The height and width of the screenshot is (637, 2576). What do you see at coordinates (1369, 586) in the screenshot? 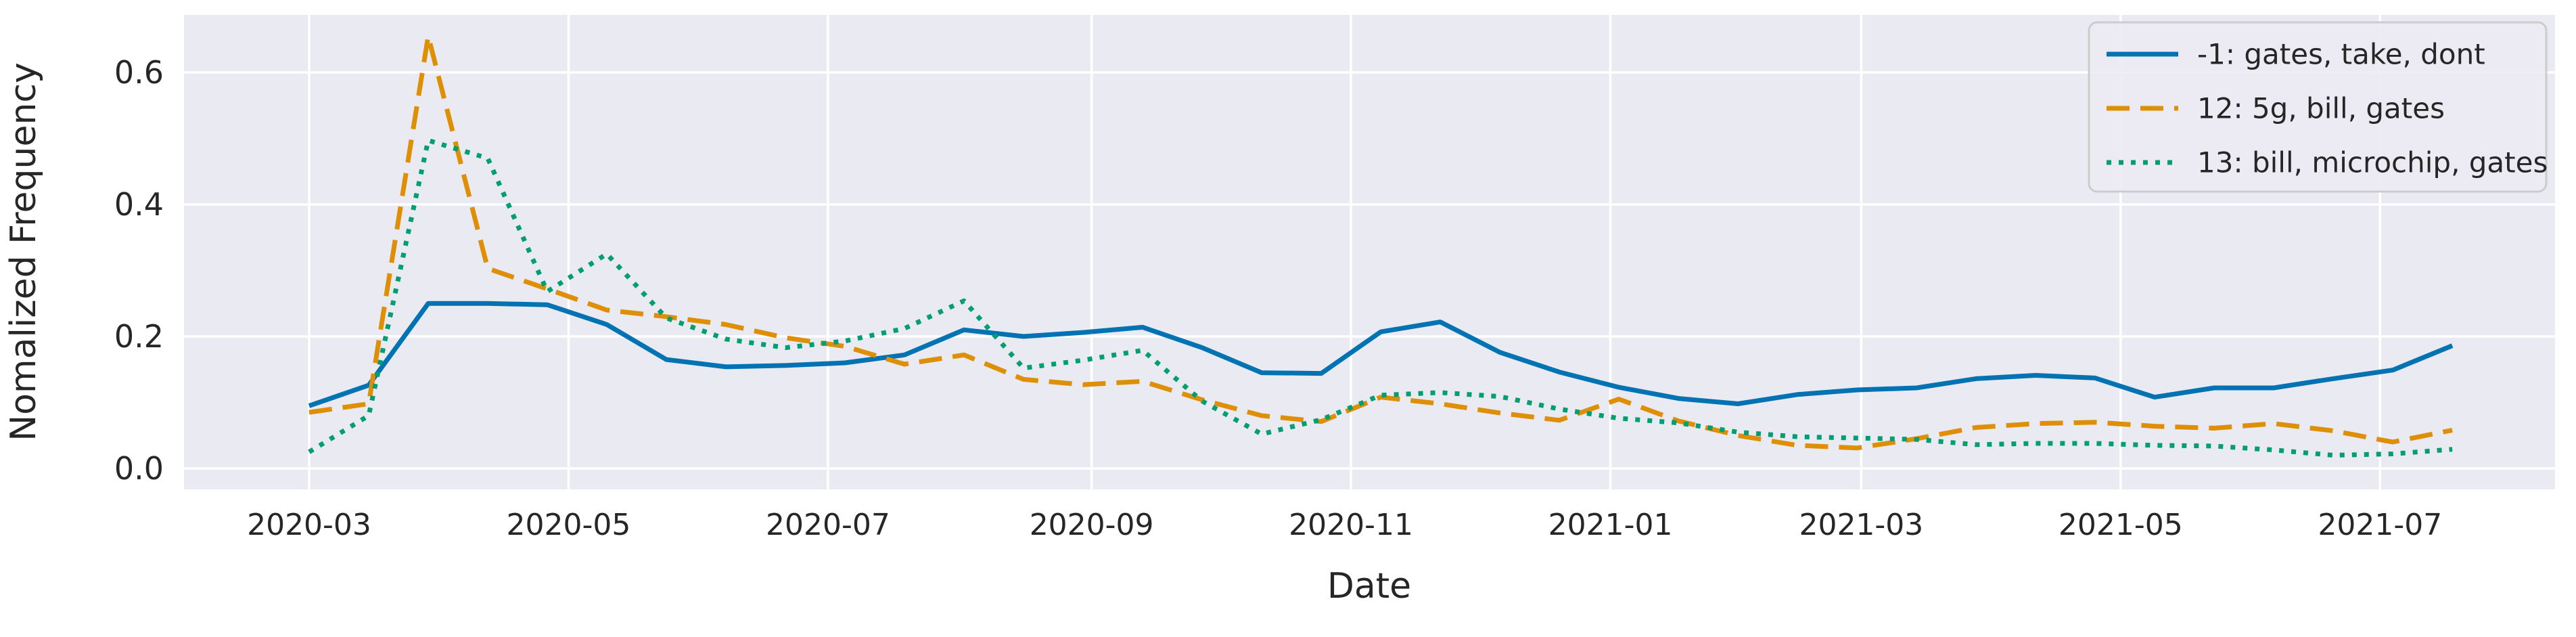
I see `x-axis-label: Date` at bounding box center [1369, 586].